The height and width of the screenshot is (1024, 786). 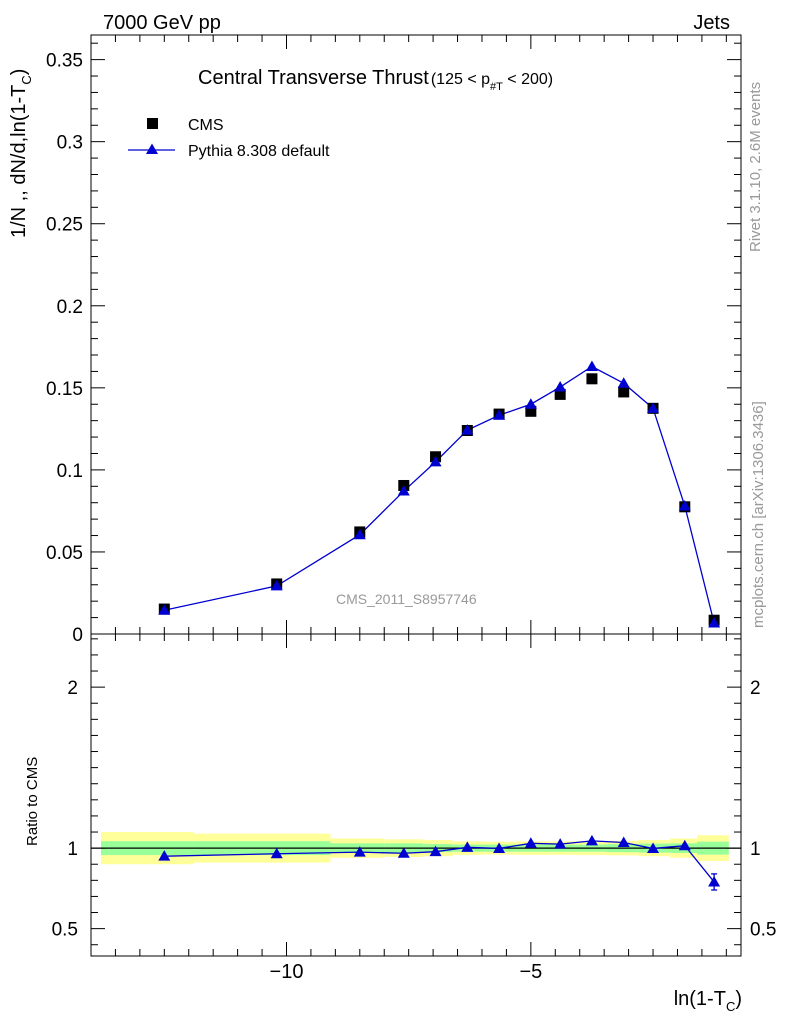 What do you see at coordinates (530, 972) in the screenshot?
I see `x-tick-label: −5` at bounding box center [530, 972].